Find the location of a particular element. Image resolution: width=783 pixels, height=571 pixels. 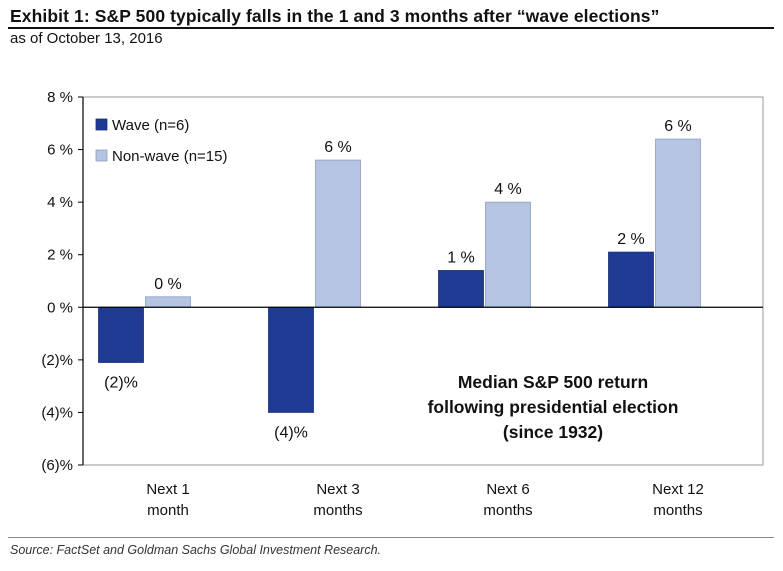

data-label: 1 % is located at coordinates (461, 257).